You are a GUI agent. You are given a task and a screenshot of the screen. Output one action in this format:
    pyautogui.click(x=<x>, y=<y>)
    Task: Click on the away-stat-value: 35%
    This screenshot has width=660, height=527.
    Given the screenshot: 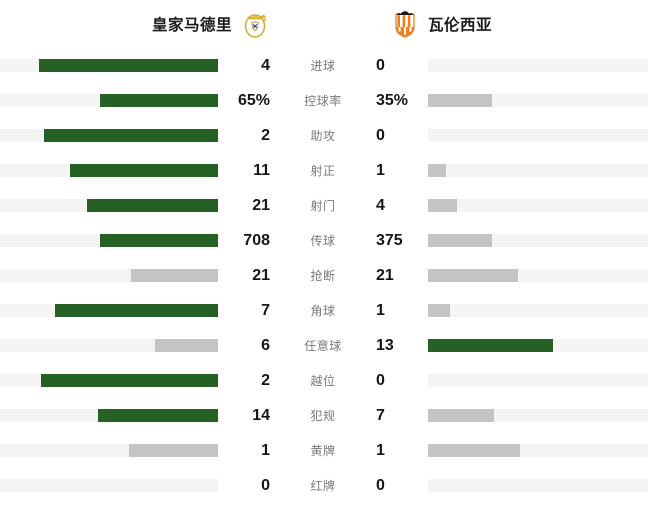 What is the action you would take?
    pyautogui.click(x=392, y=100)
    